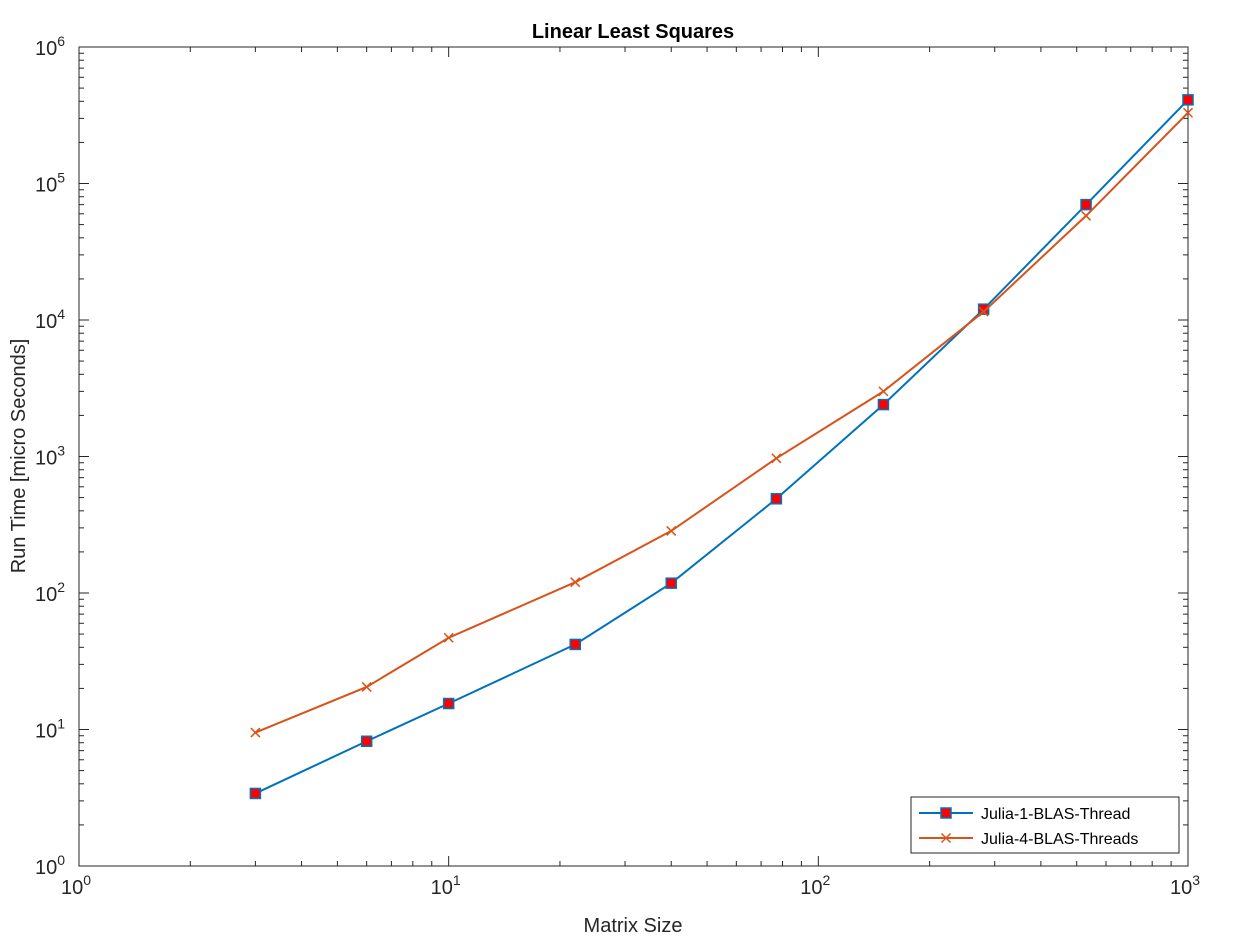  I want to click on x-tick-label: 10⁰, so click(76, 885).